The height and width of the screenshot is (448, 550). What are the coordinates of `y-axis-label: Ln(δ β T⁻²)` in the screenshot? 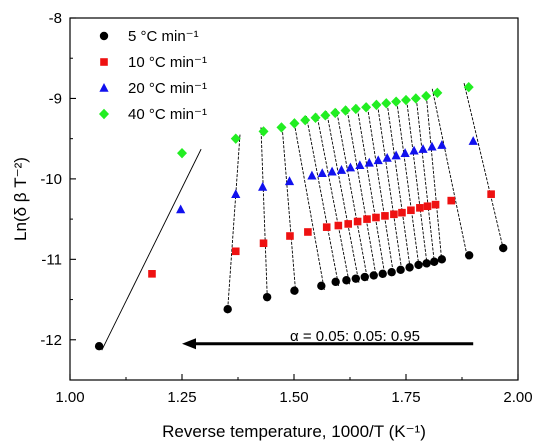 It's located at (20, 199).